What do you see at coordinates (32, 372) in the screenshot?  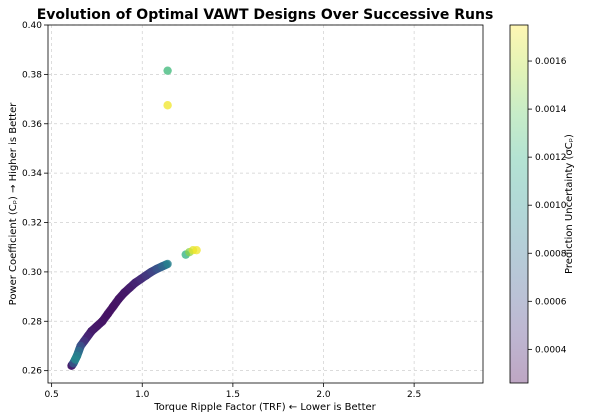 I see `y-tick-label: 0.26` at bounding box center [32, 372].